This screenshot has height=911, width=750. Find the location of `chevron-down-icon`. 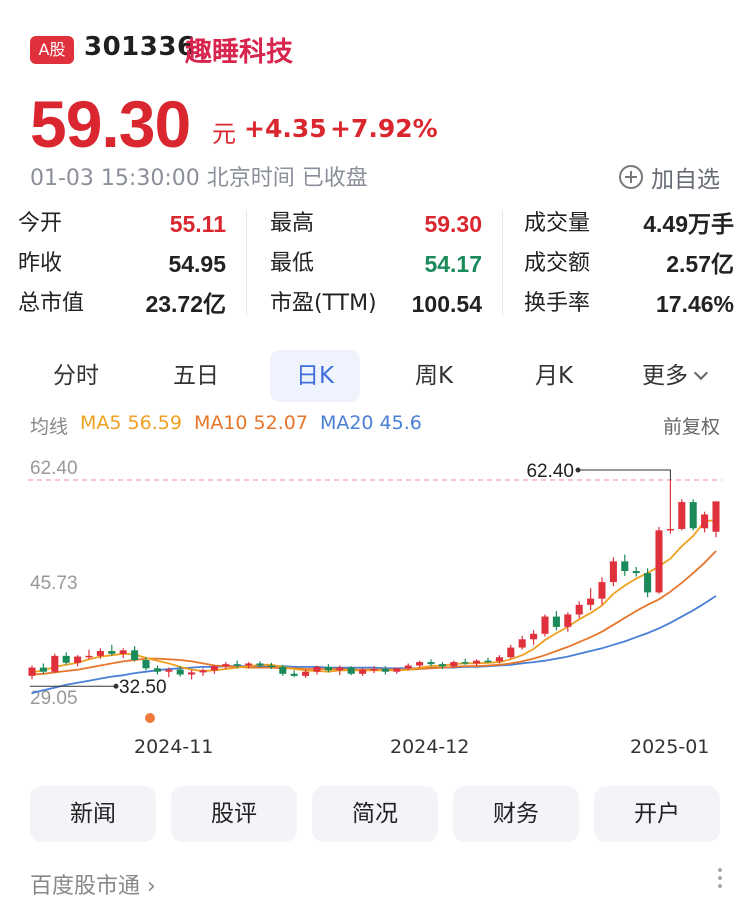

chevron-down-icon is located at coordinates (701, 373).